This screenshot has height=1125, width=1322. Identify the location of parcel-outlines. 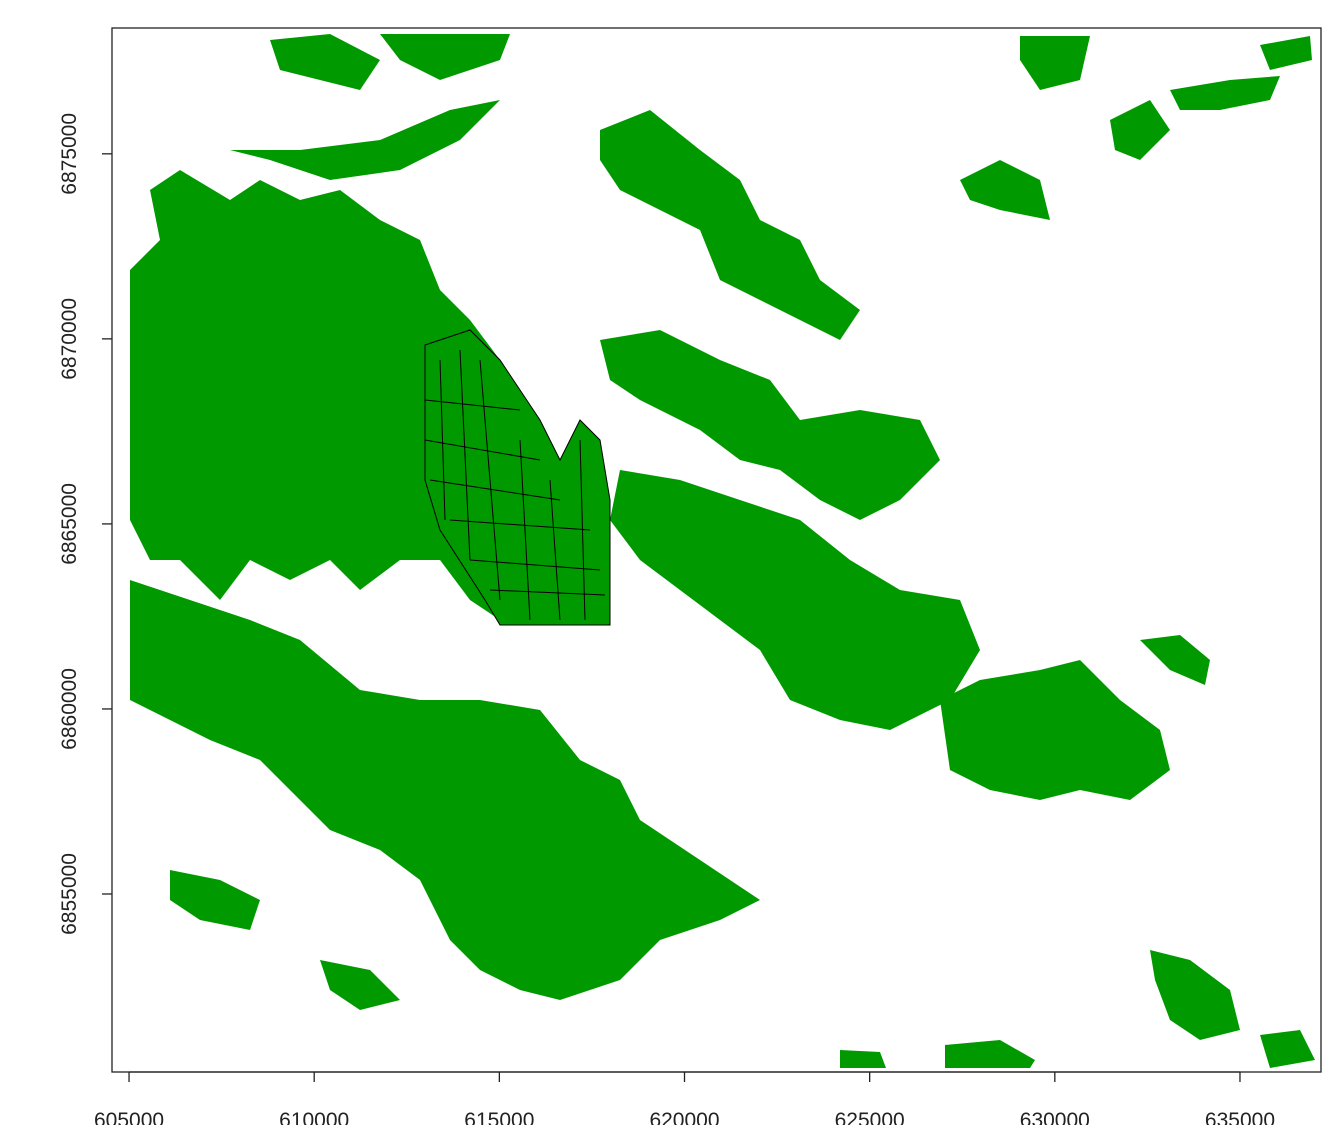
(517, 477).